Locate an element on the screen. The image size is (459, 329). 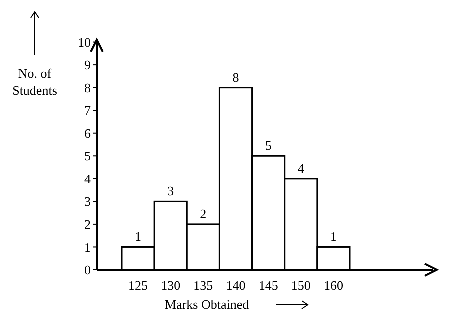
x-tick-label: 130 is located at coordinates (171, 285).